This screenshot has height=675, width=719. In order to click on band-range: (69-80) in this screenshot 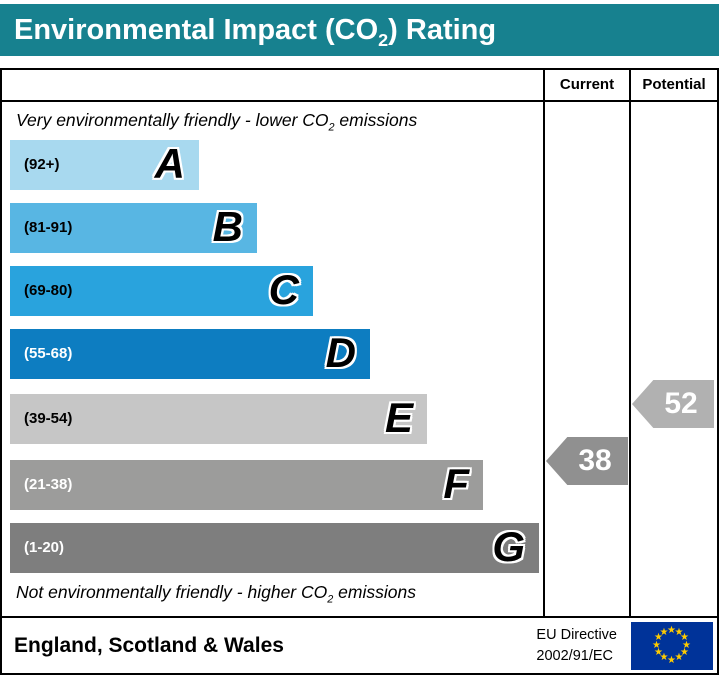, I will do `click(48, 290)`.